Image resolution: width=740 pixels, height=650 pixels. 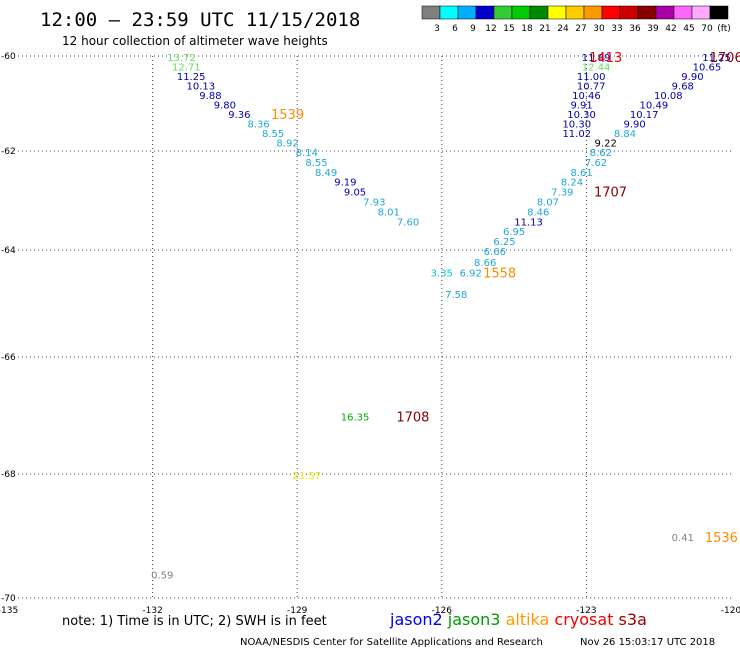 I want to click on footer-date: Nov 26 15:03:17 UTC 2018, so click(x=647, y=642).